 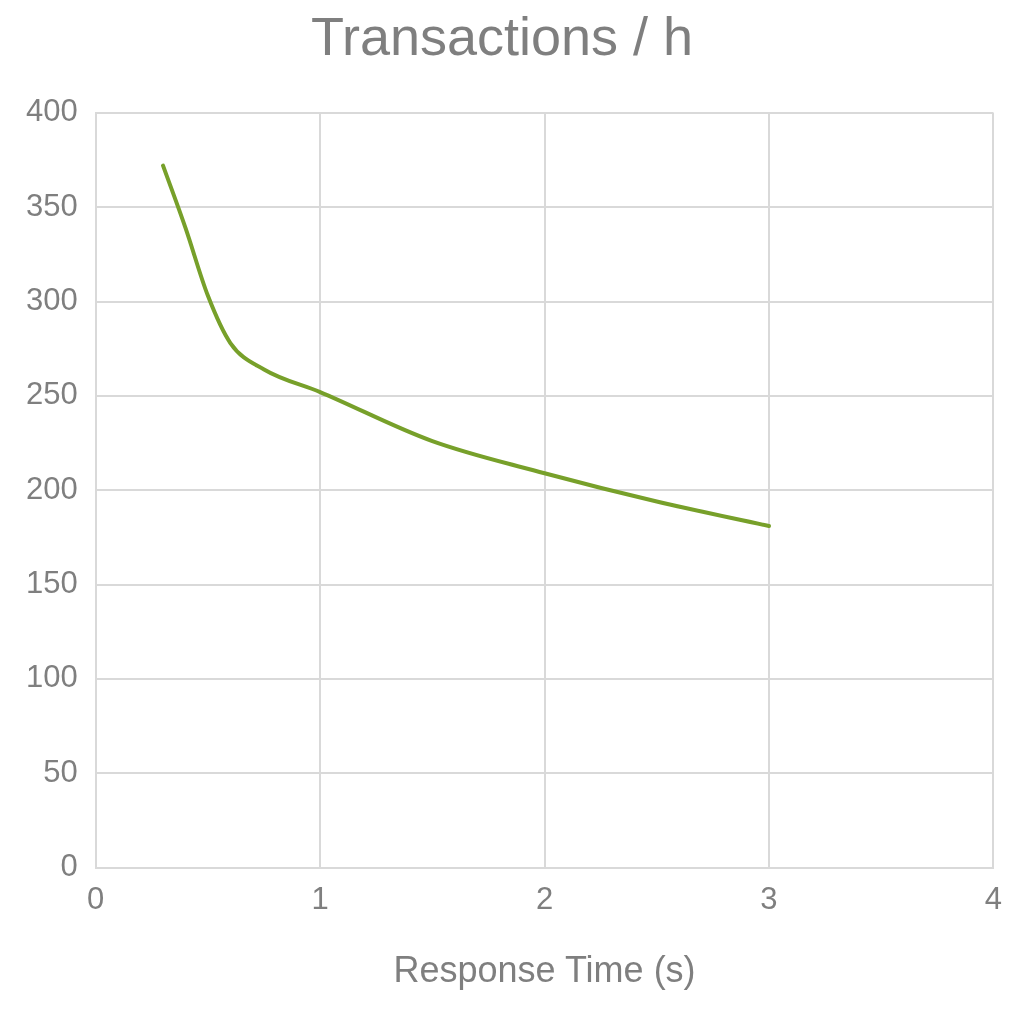 I want to click on y-tick-label: 100, so click(x=51, y=677).